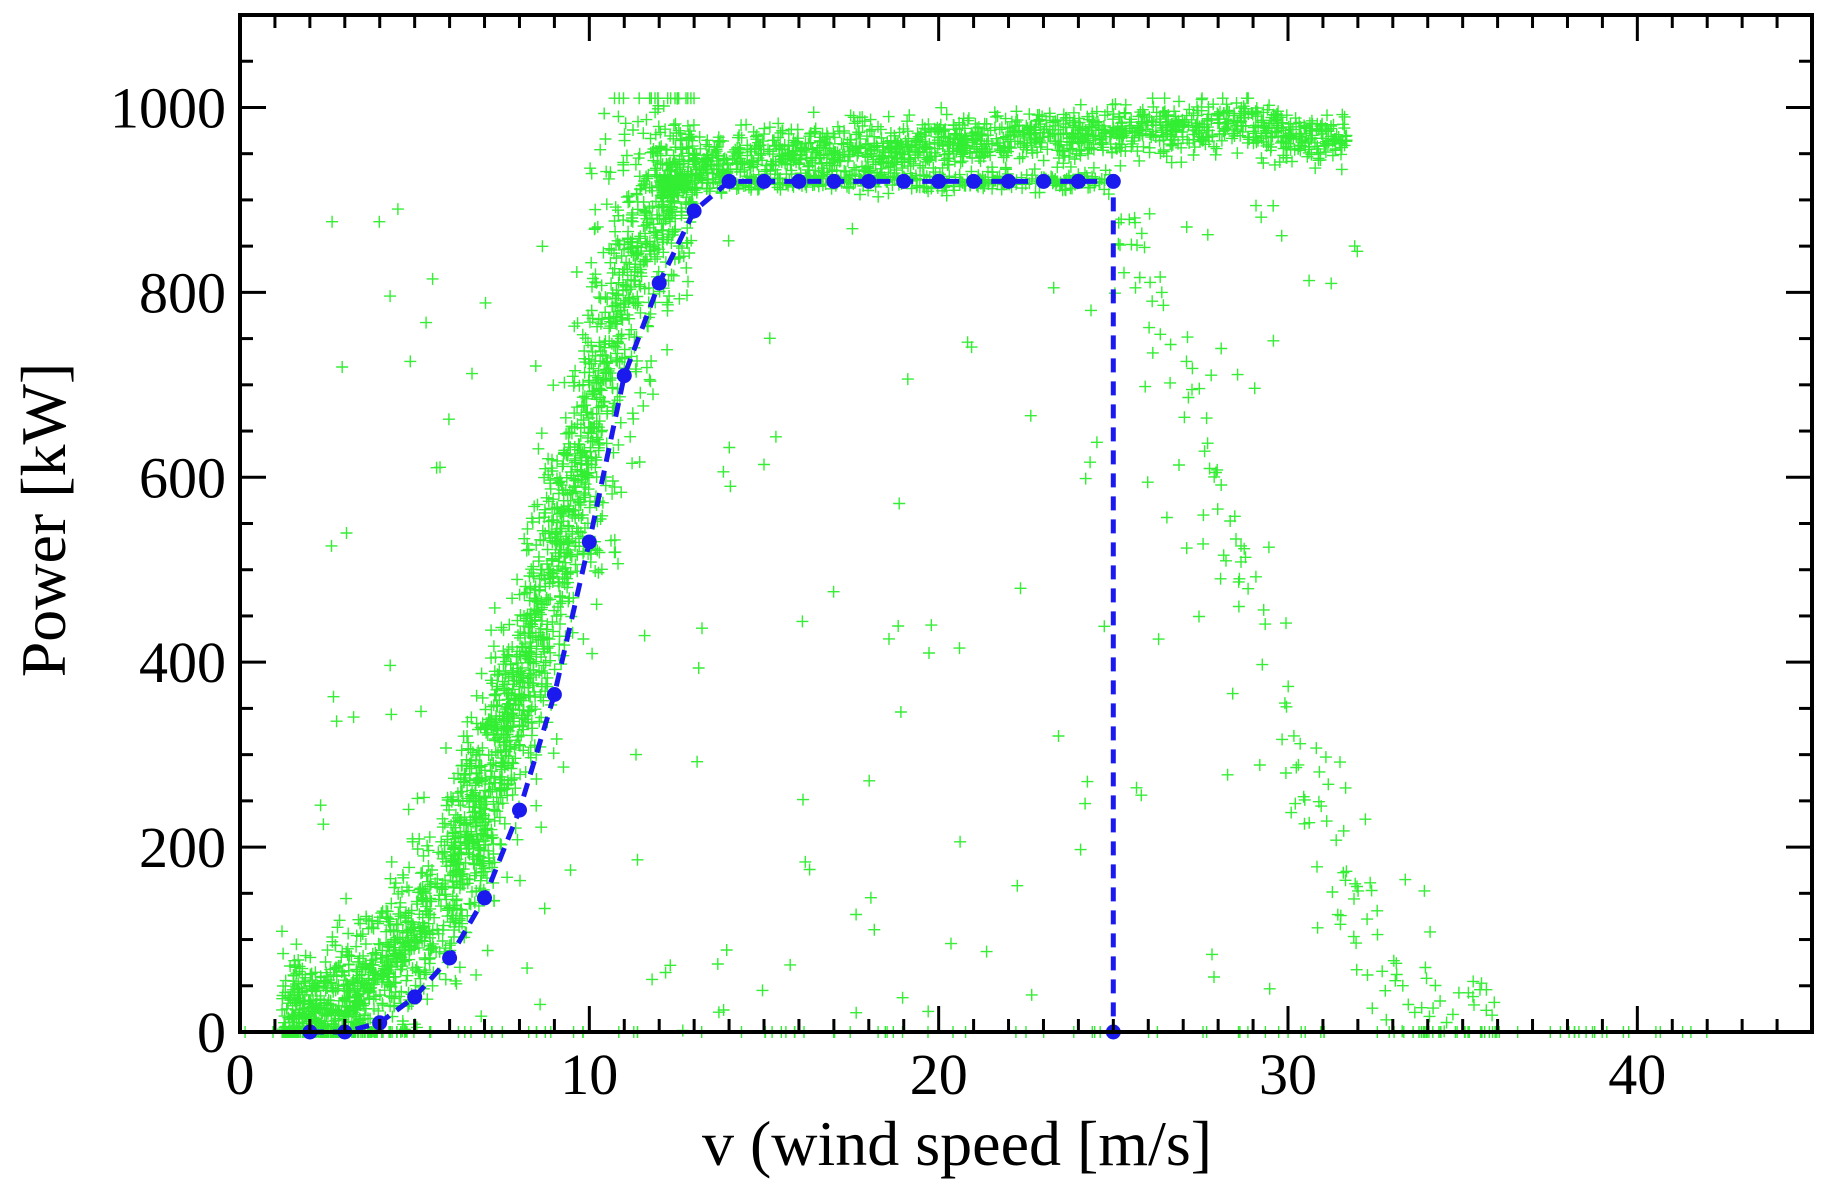  What do you see at coordinates (182, 477) in the screenshot?
I see `y-tick-label: 600` at bounding box center [182, 477].